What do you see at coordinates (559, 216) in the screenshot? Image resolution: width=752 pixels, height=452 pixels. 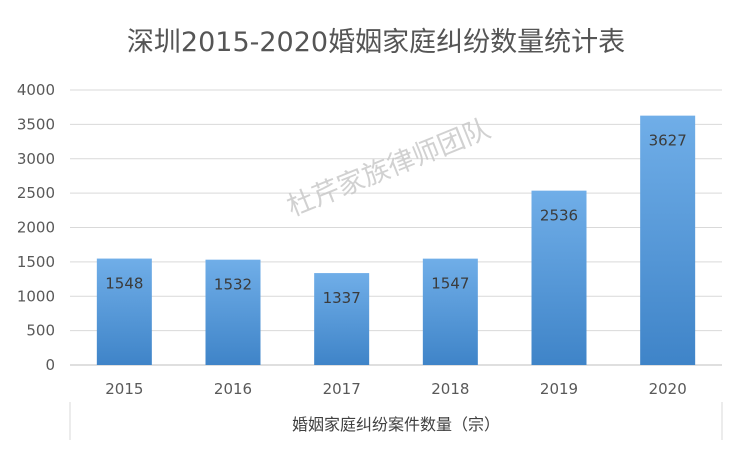 I see `data-label-2019: 2536` at bounding box center [559, 216].